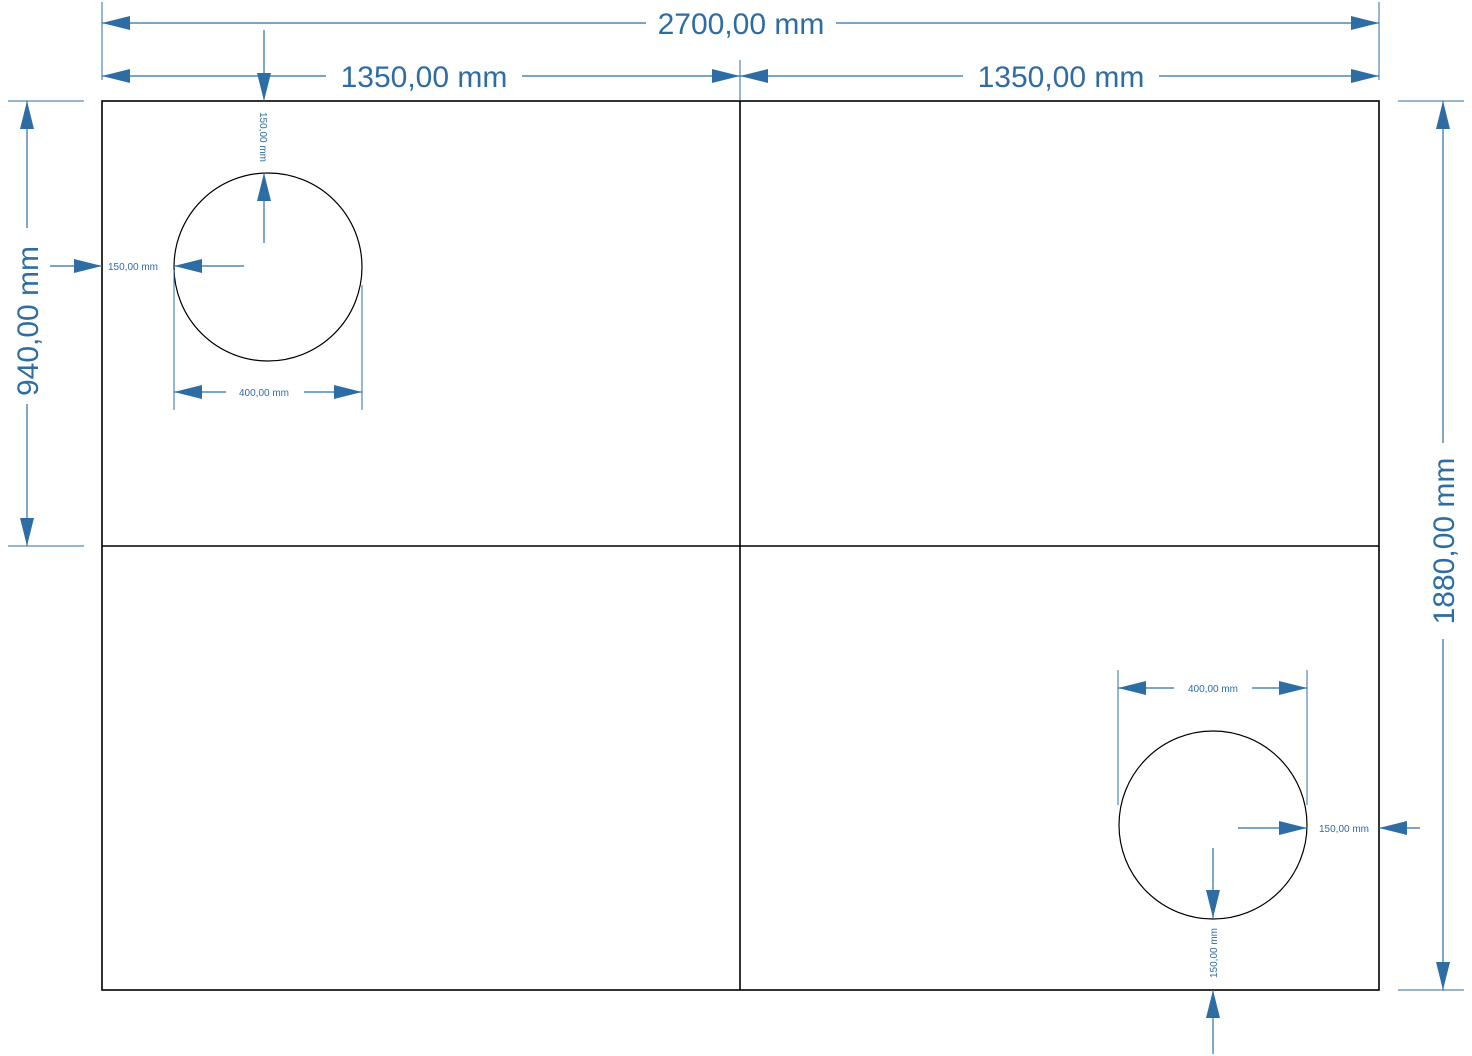 This screenshot has height=1056, width=1472. I want to click on dimension-hole2-bottom-offset: 150,00 mm, so click(1213, 951).